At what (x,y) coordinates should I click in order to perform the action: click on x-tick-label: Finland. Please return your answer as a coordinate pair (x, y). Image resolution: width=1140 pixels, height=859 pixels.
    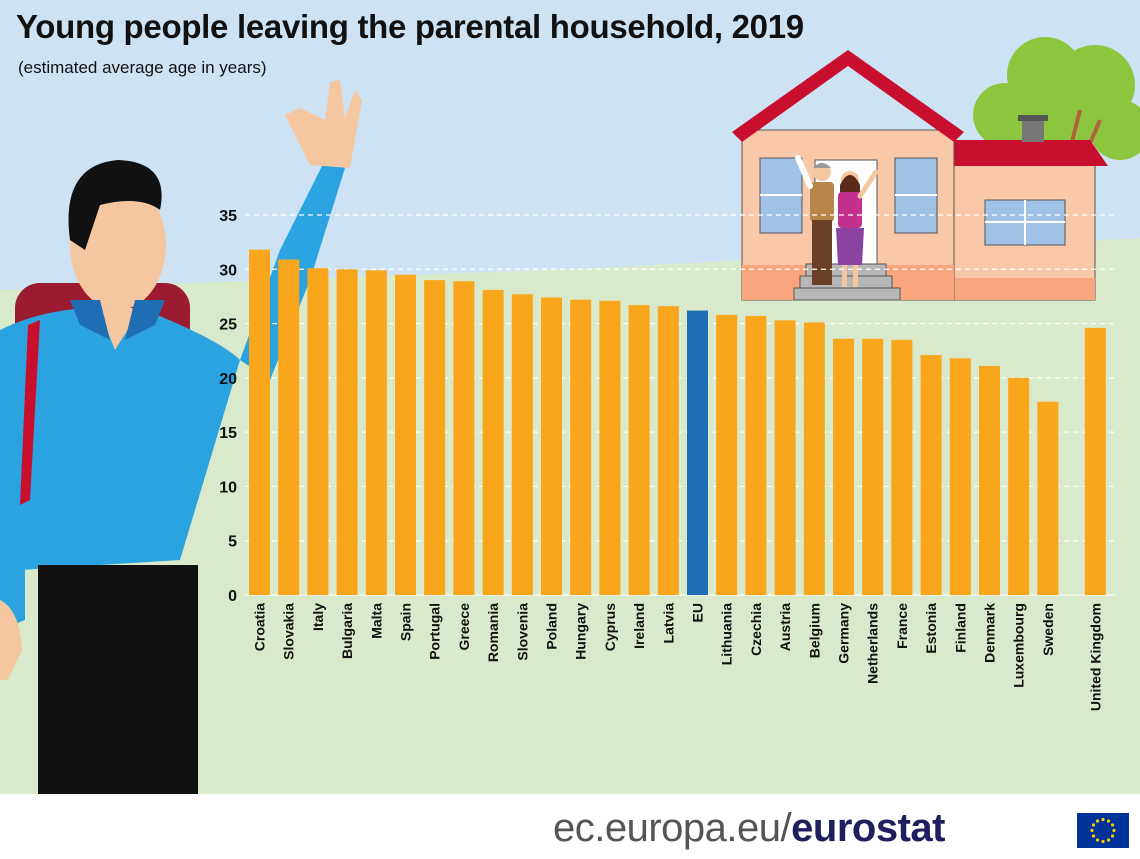
    Looking at the image, I should click on (960, 628).